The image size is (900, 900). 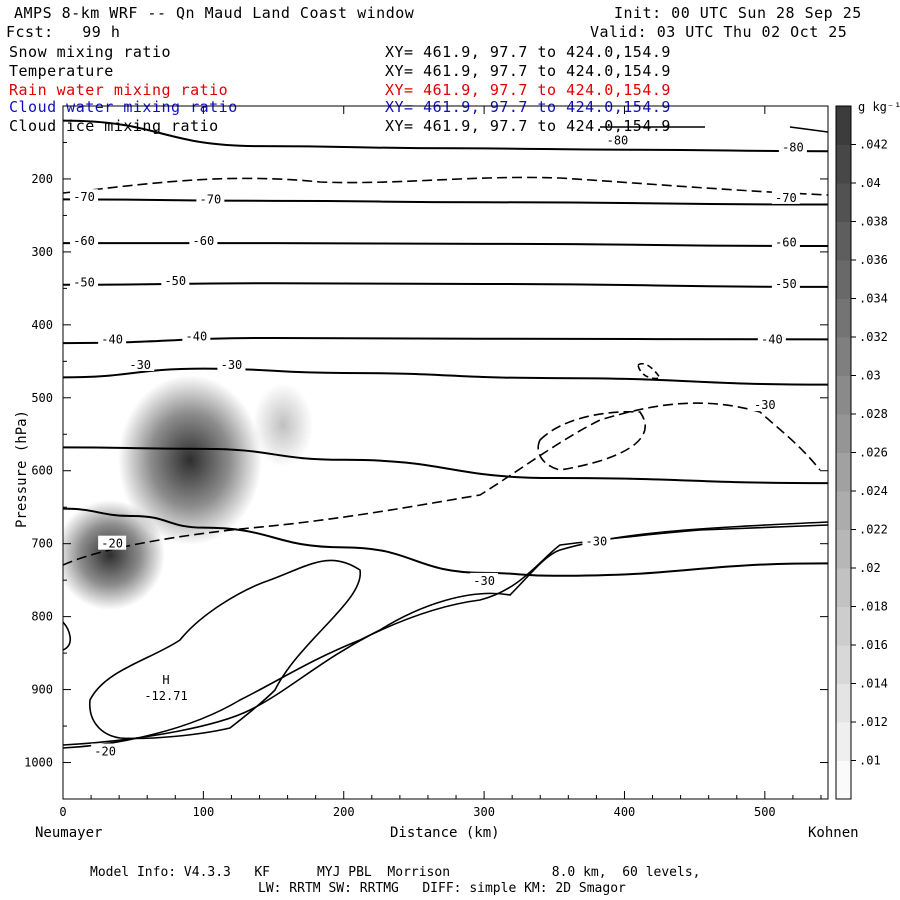 I want to click on field-xy-cloud-ice: XY= 461.9, 97.7 to 424.0,154.9, so click(x=528, y=126).